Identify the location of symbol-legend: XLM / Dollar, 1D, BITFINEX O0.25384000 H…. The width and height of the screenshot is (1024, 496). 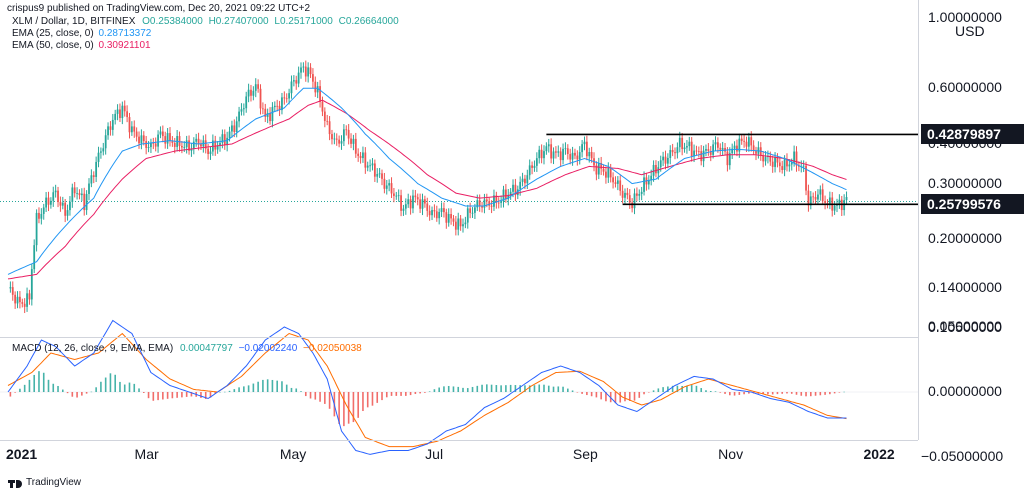
(205, 21).